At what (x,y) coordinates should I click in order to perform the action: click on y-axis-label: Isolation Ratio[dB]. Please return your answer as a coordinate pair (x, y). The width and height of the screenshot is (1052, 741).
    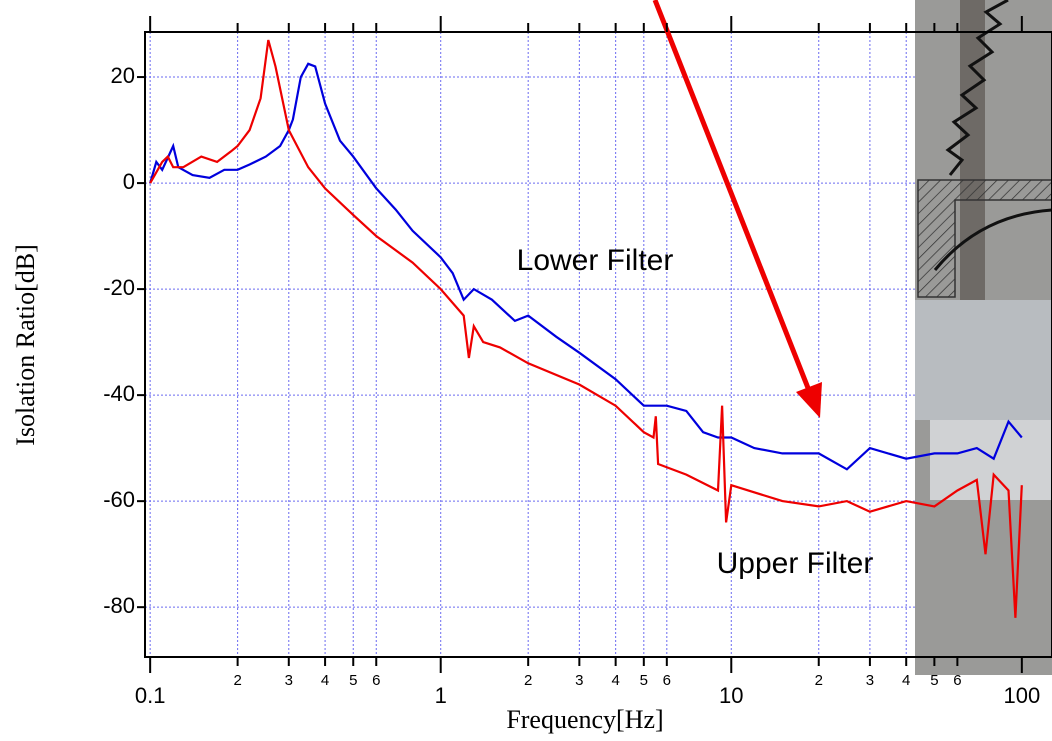
    Looking at the image, I should click on (25, 344).